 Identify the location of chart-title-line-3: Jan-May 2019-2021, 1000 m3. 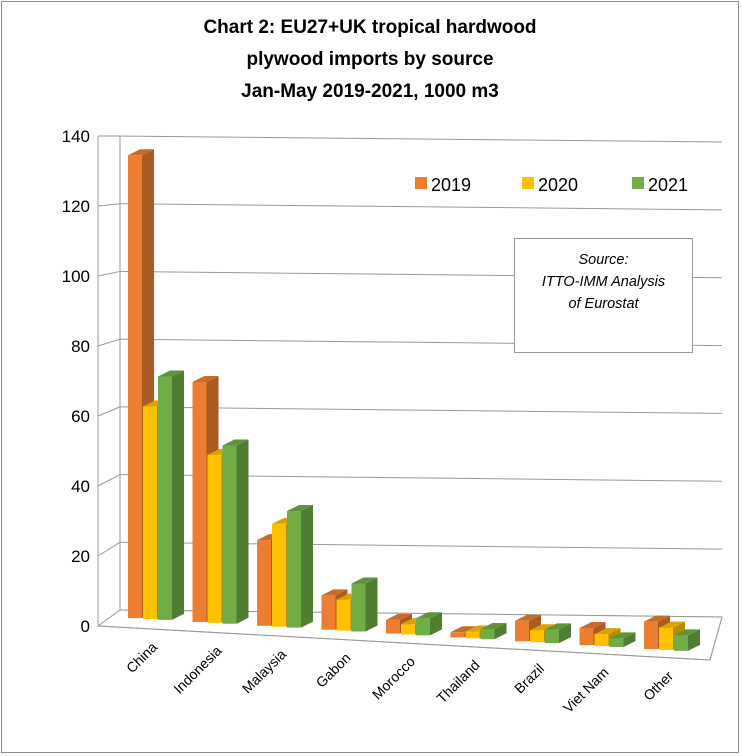
(370, 91).